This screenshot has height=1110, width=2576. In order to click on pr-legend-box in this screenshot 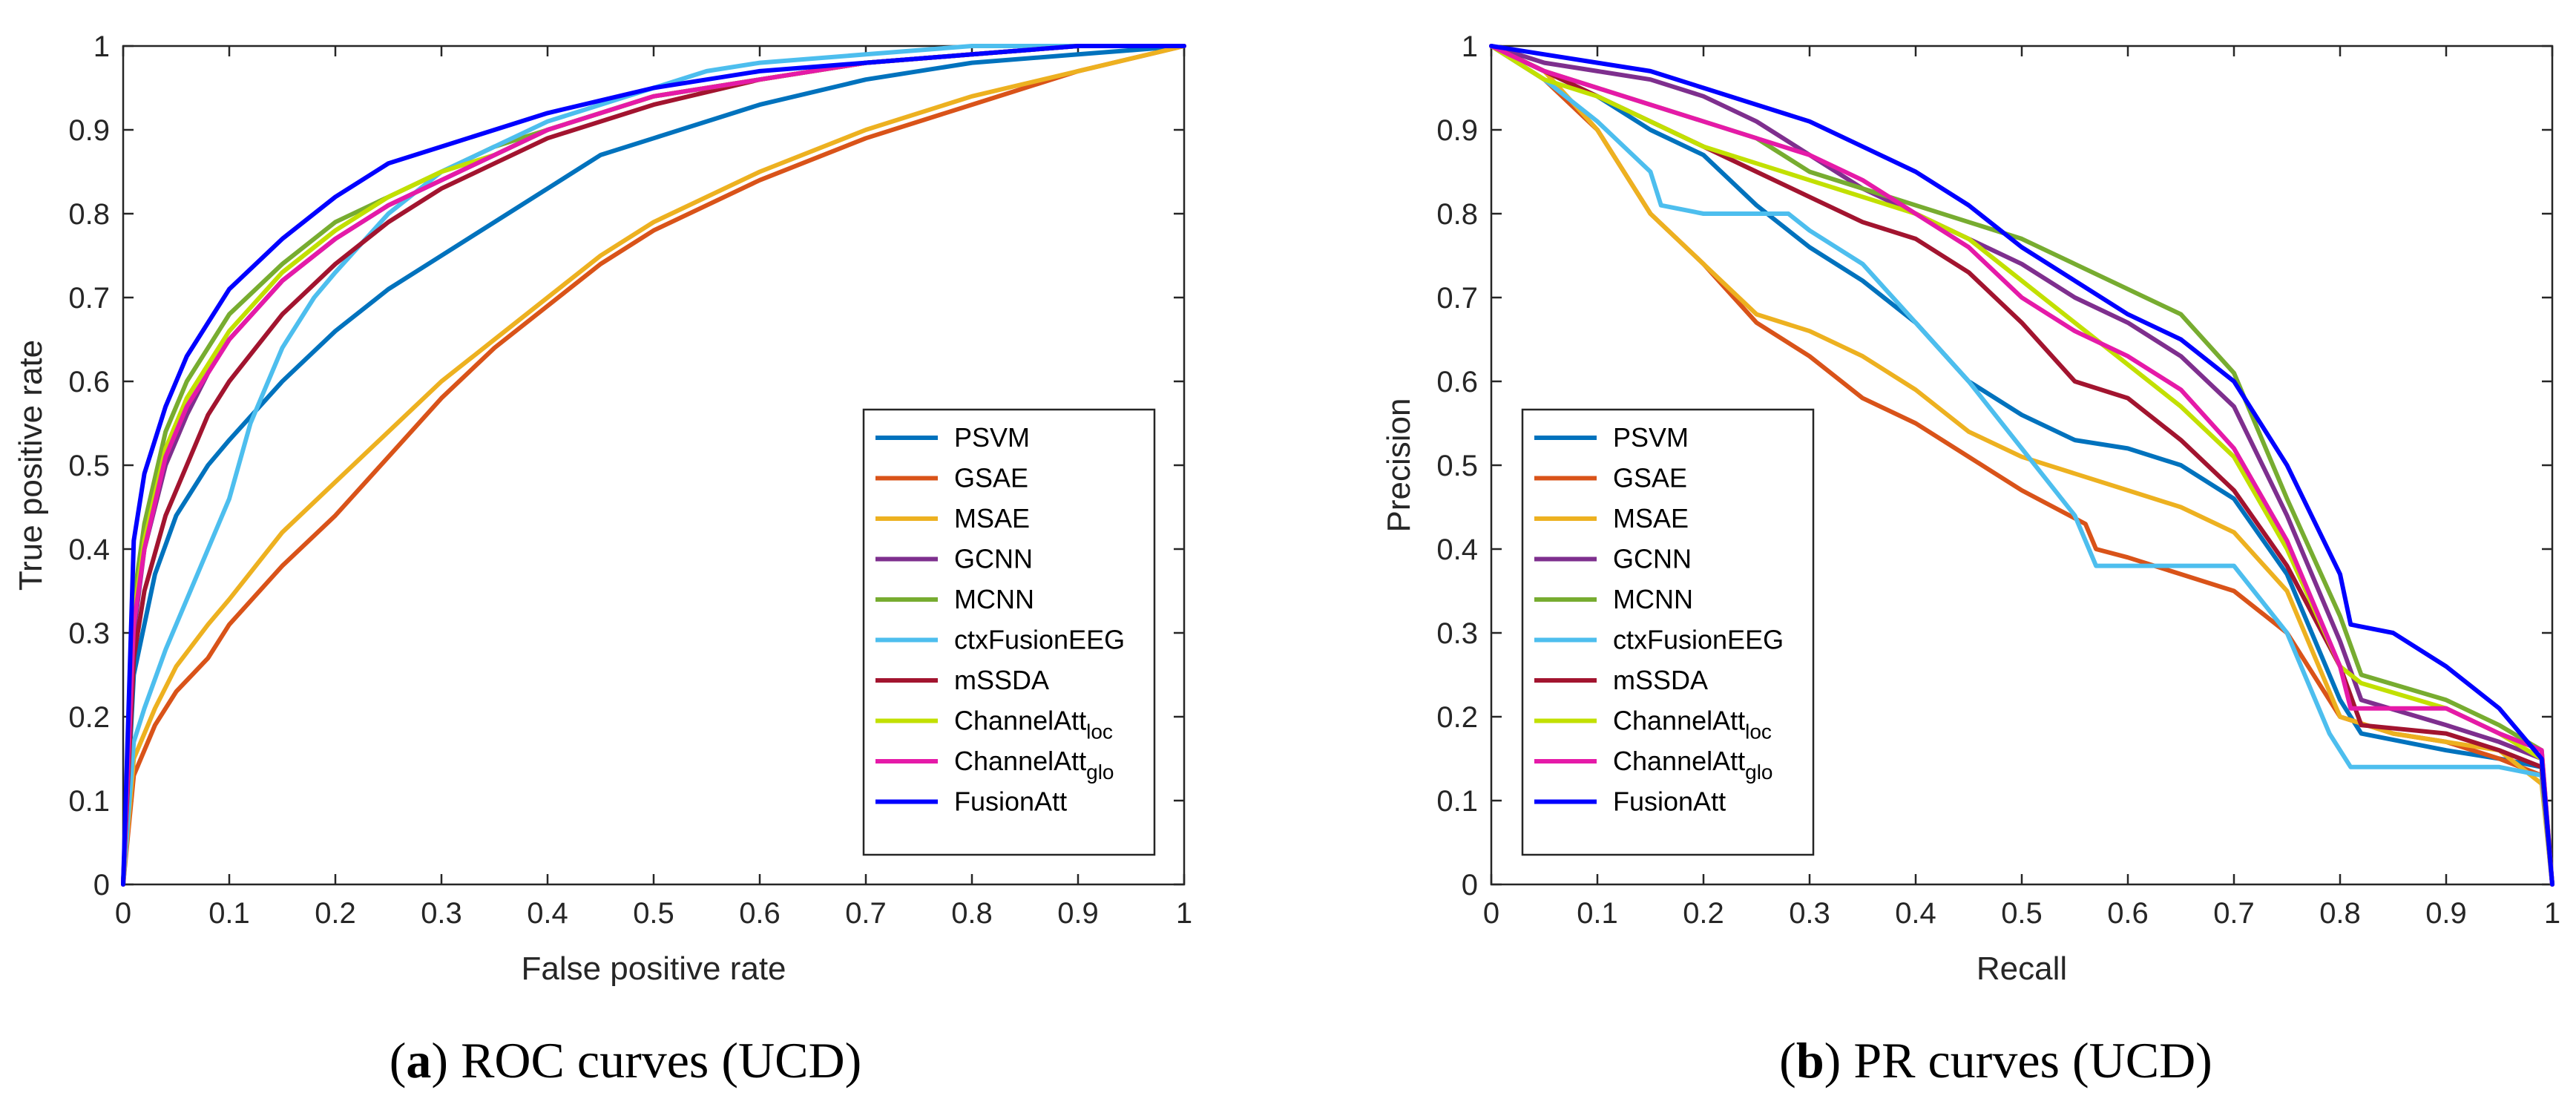, I will do `click(1668, 632)`.